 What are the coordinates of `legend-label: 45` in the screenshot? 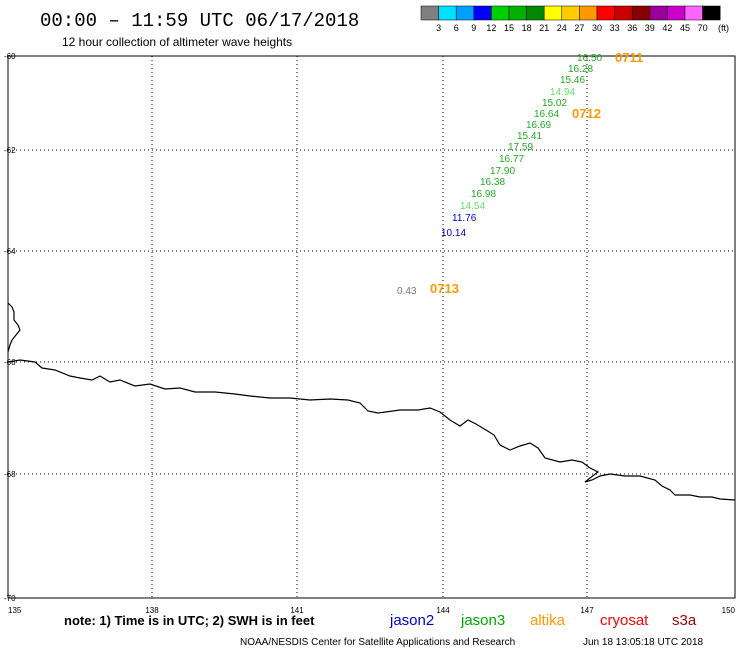 It's located at (685, 28).